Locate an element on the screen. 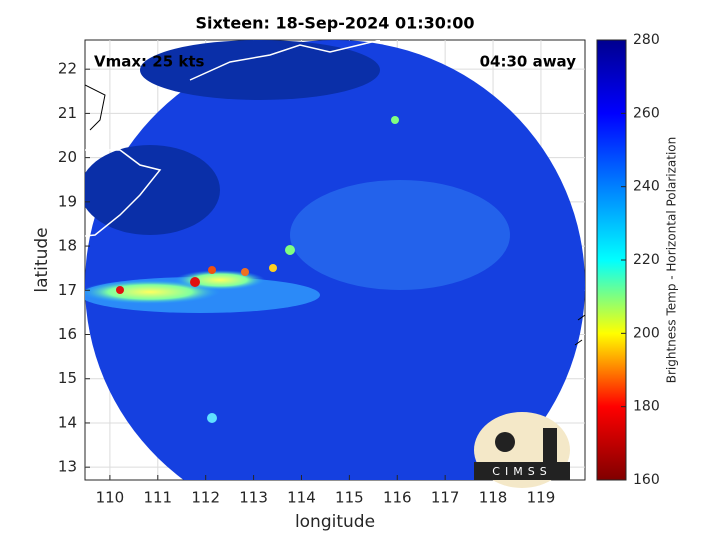  x-tick-label: 112 is located at coordinates (205, 498).